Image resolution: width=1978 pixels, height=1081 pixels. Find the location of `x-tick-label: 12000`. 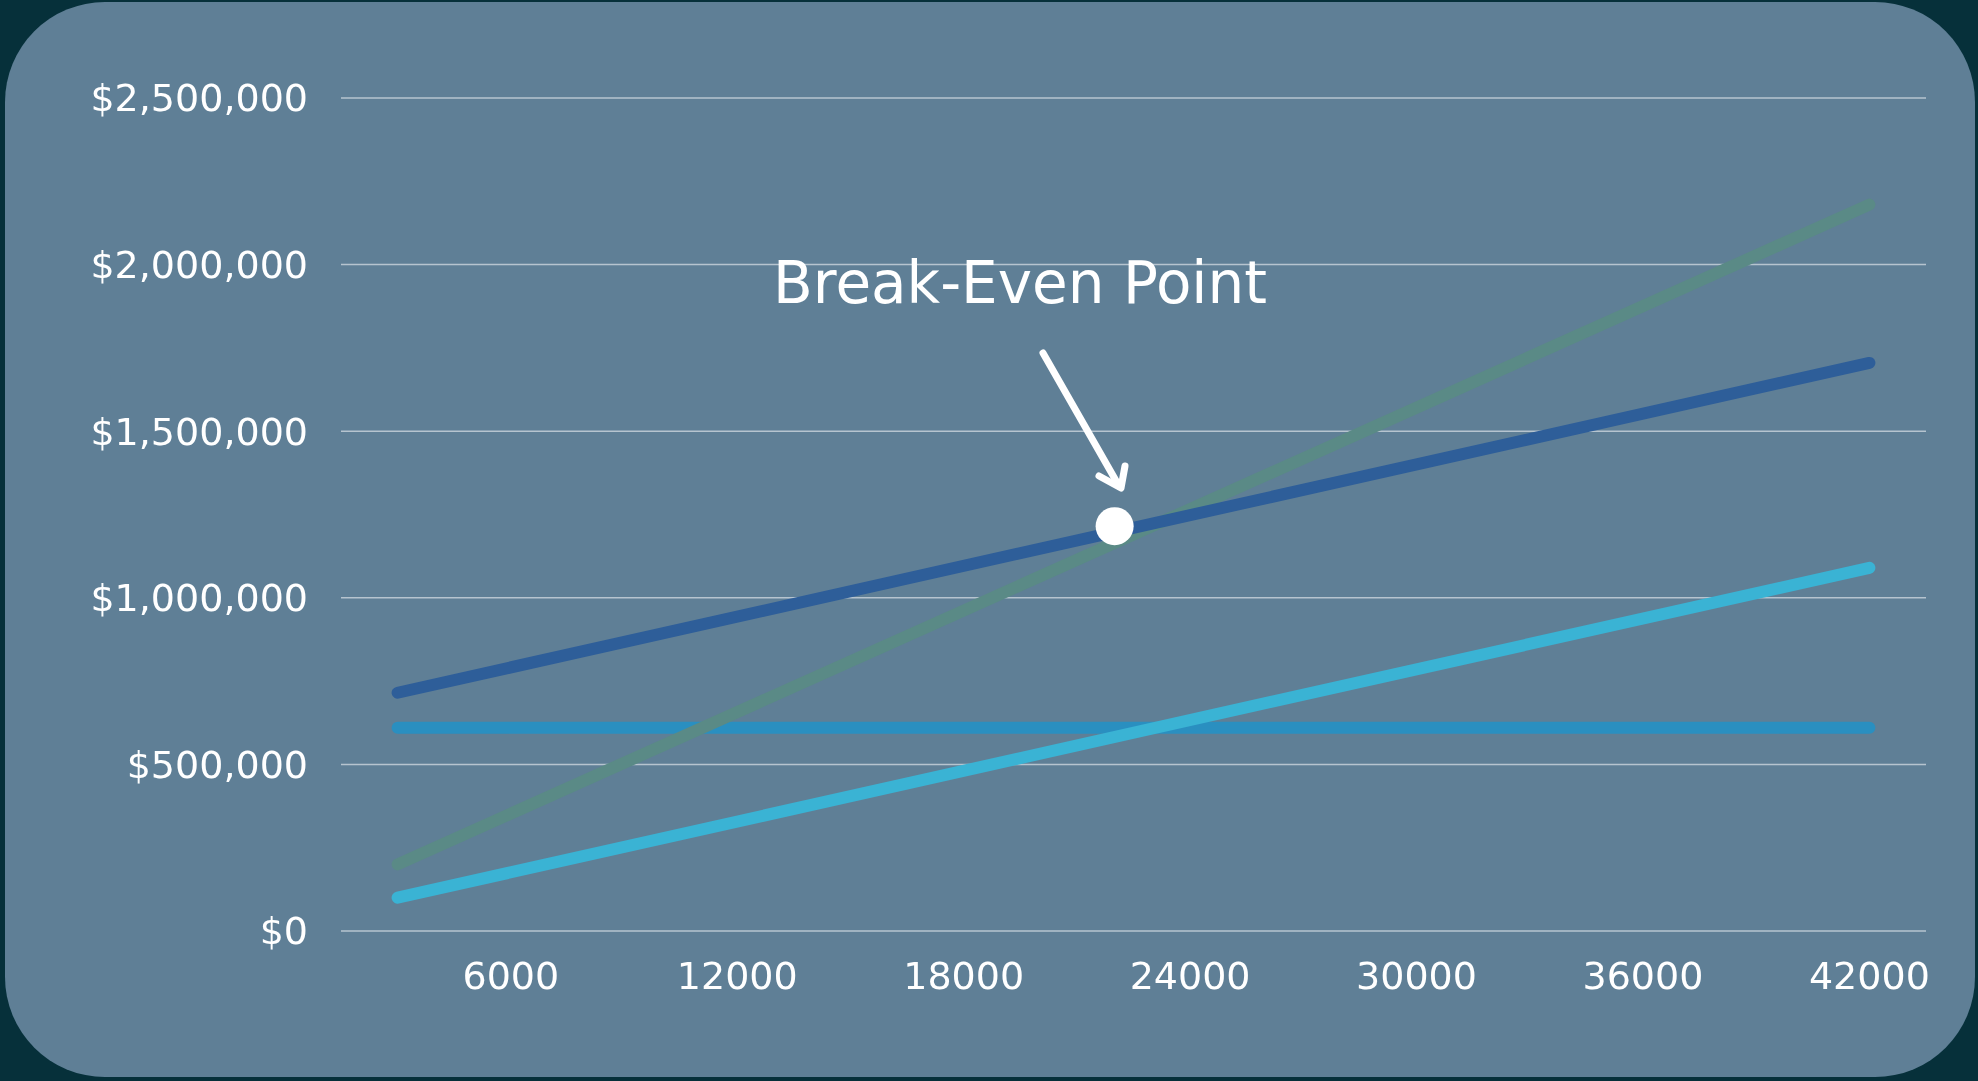

x-tick-label: 12000 is located at coordinates (737, 976).